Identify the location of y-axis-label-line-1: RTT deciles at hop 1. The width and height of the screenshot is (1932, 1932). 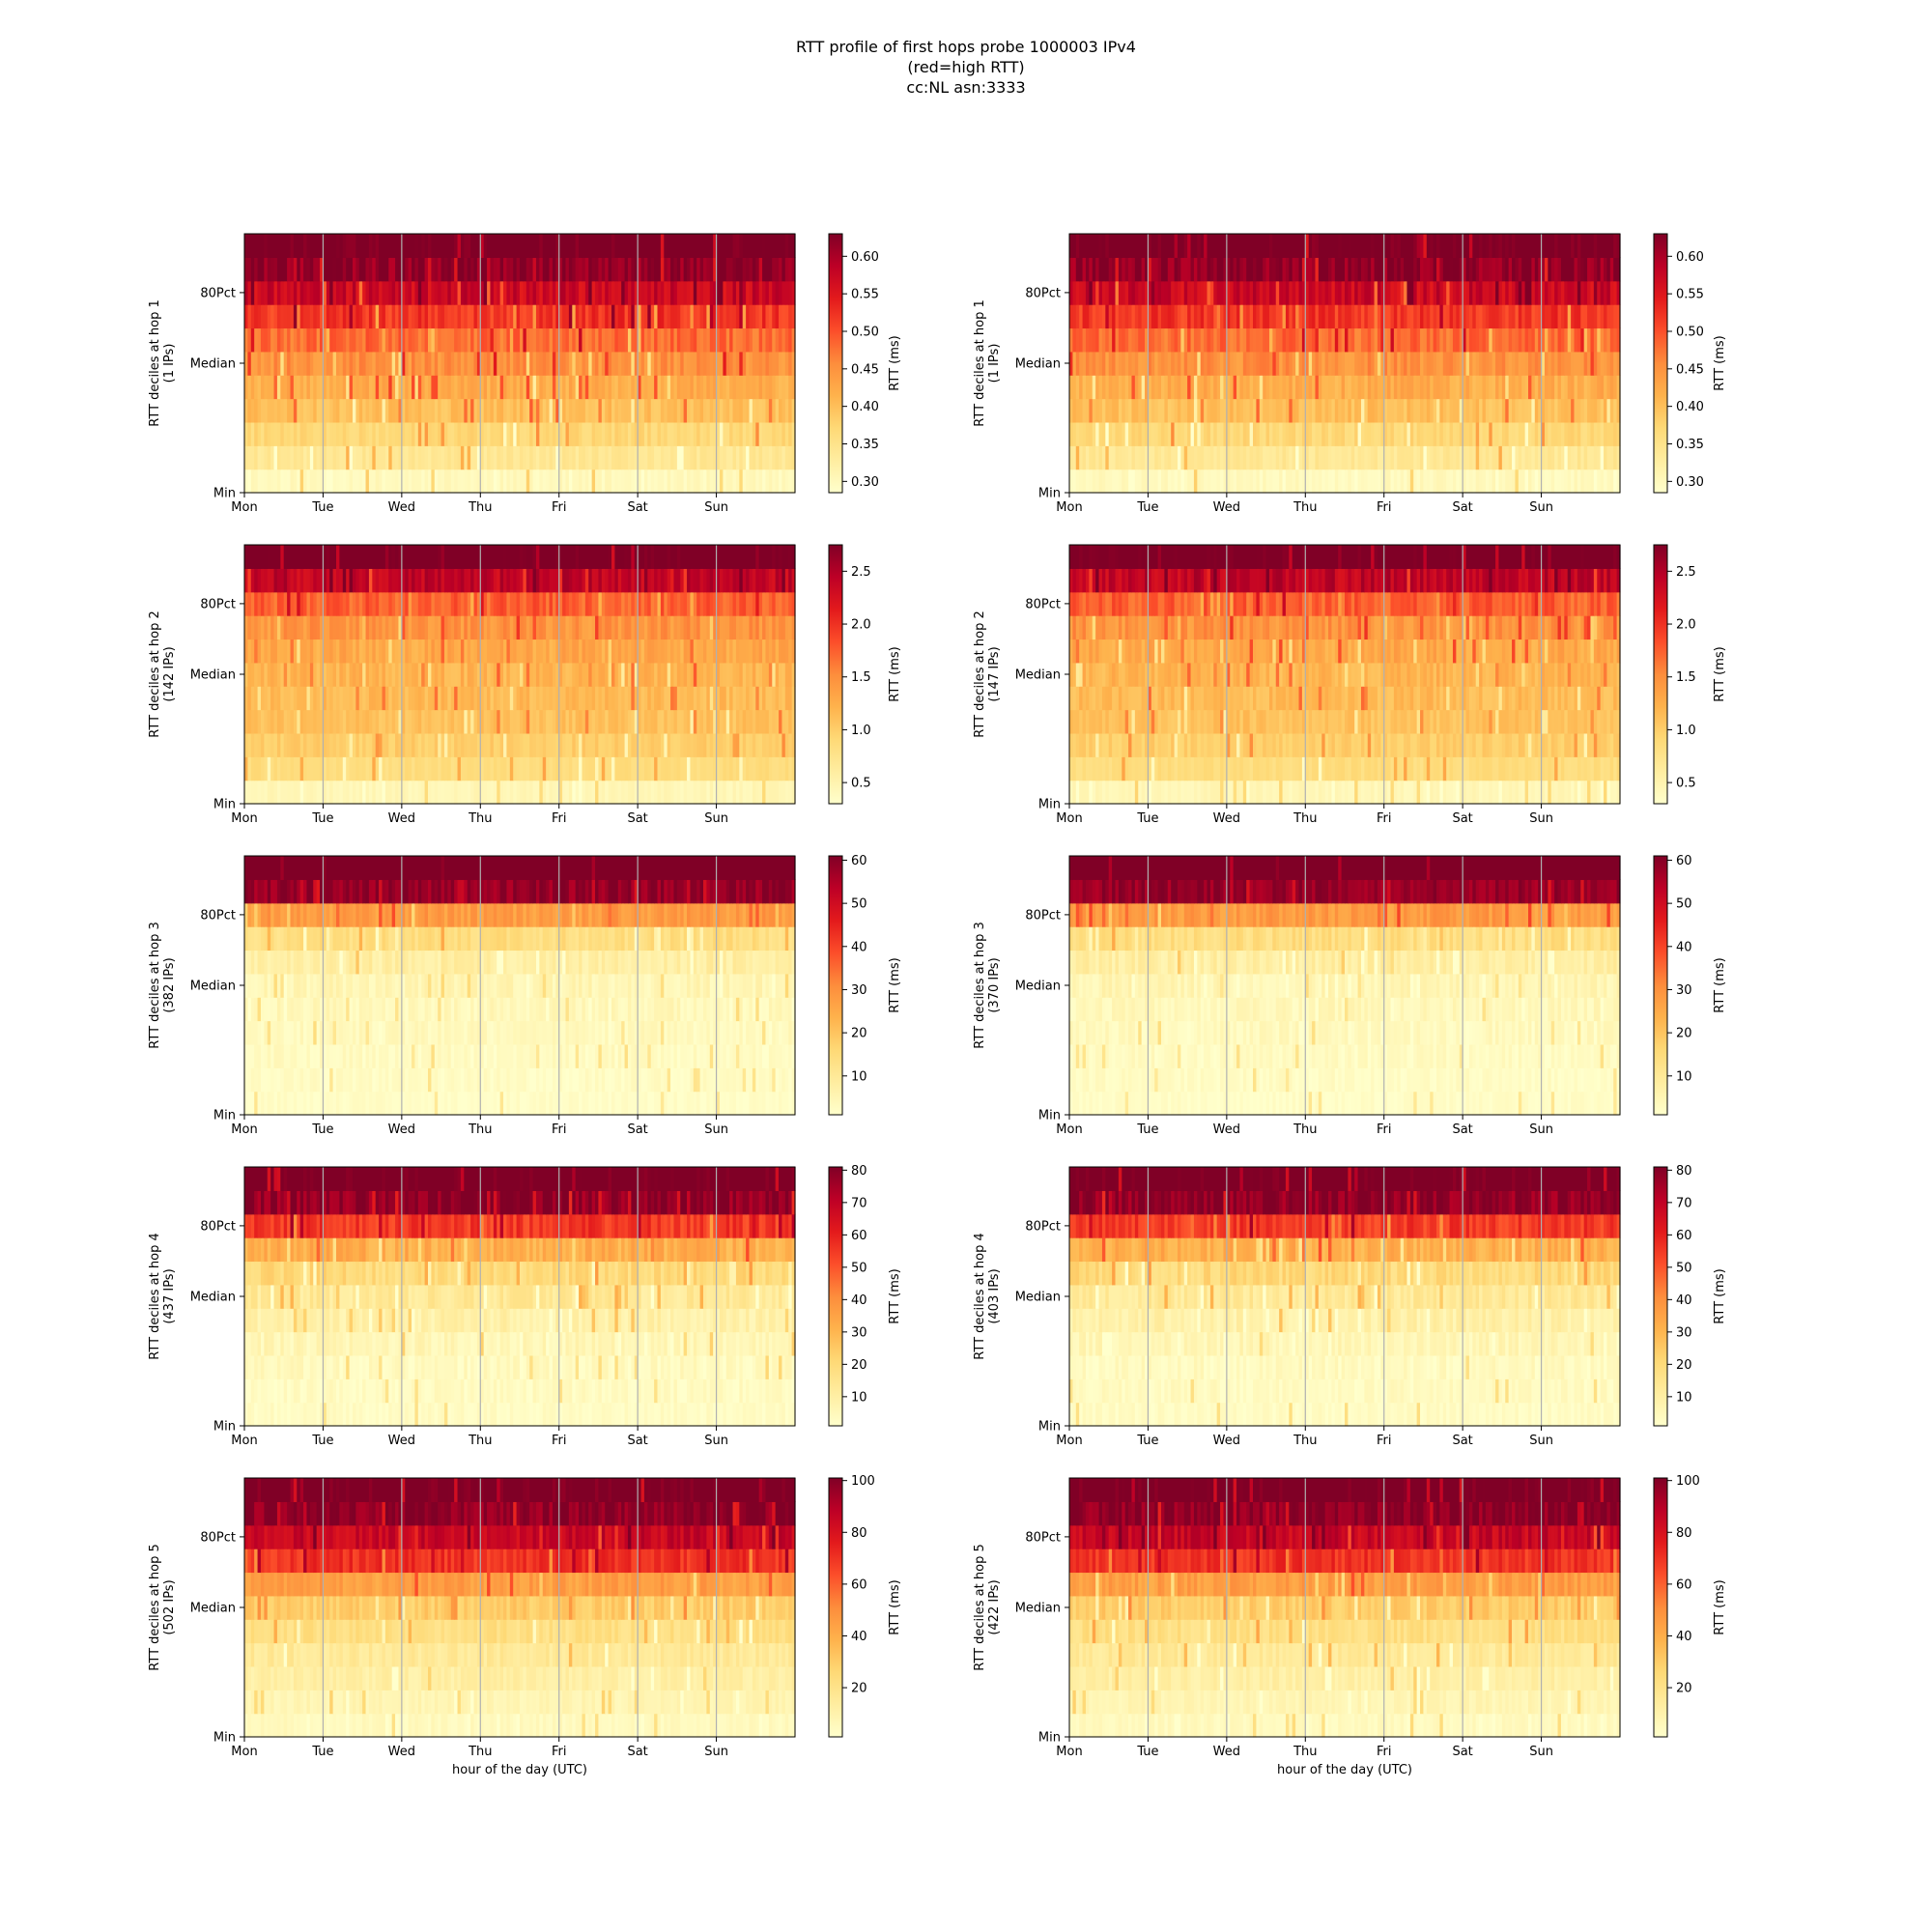
(980, 362).